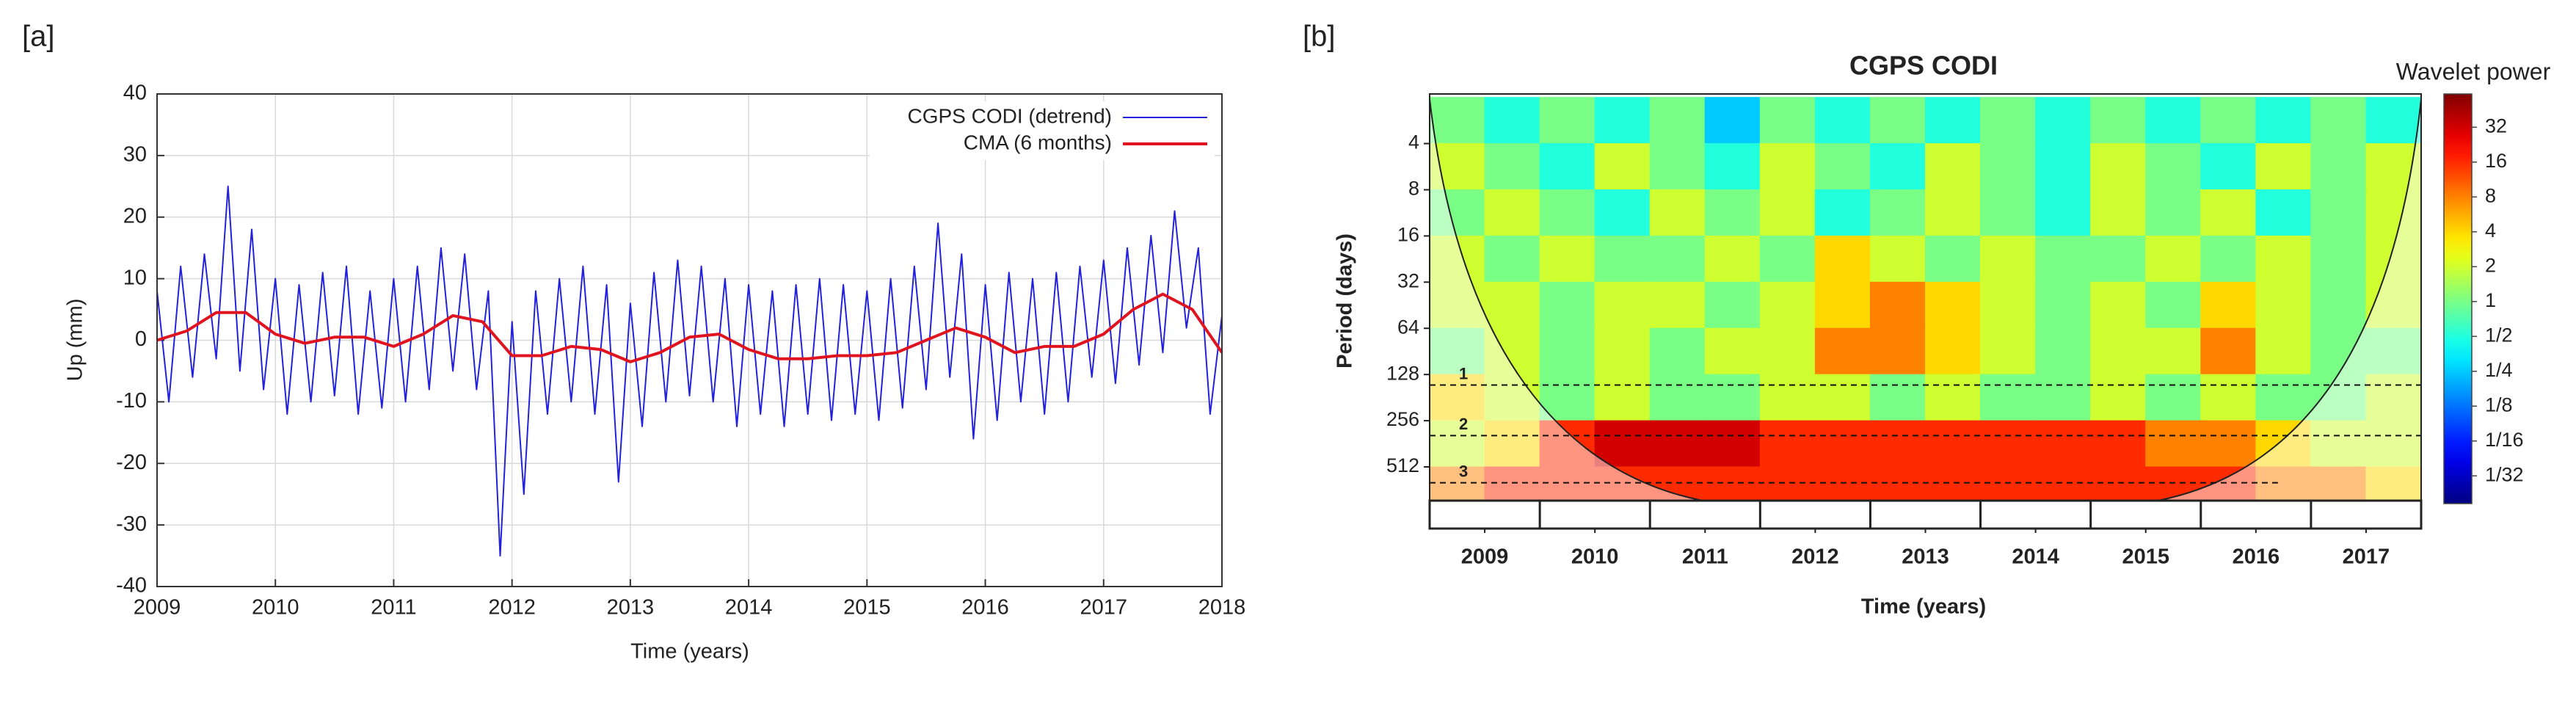 The image size is (2576, 704). I want to click on x-tick-label: 2016, so click(985, 608).